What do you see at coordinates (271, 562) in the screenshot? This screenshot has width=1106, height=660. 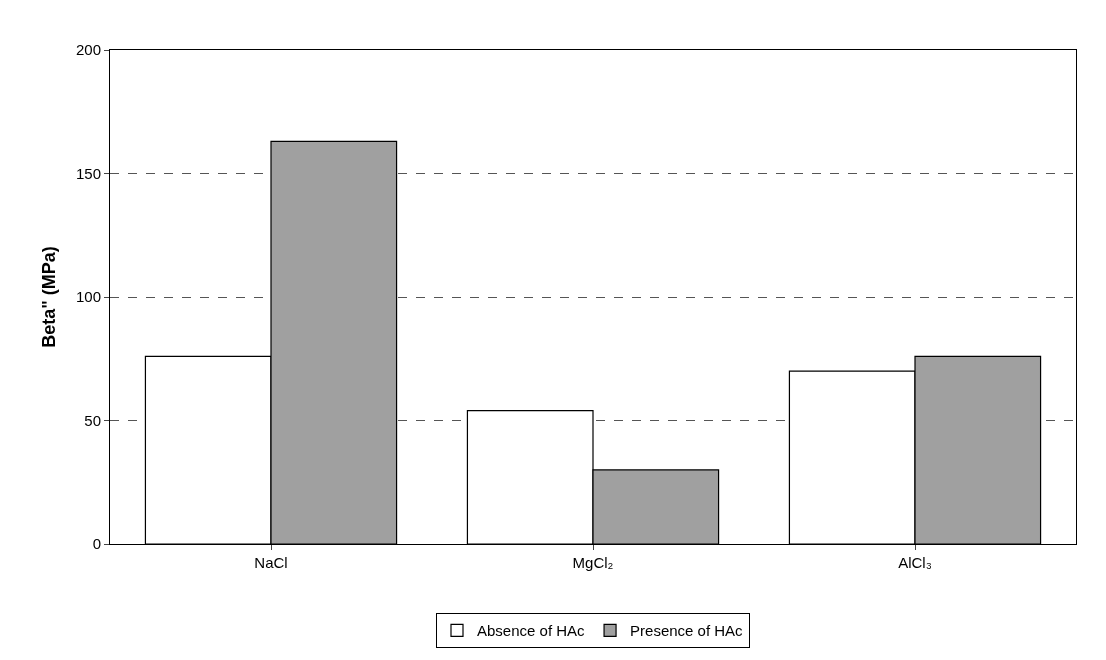 I see `x-tick-label: NaCl` at bounding box center [271, 562].